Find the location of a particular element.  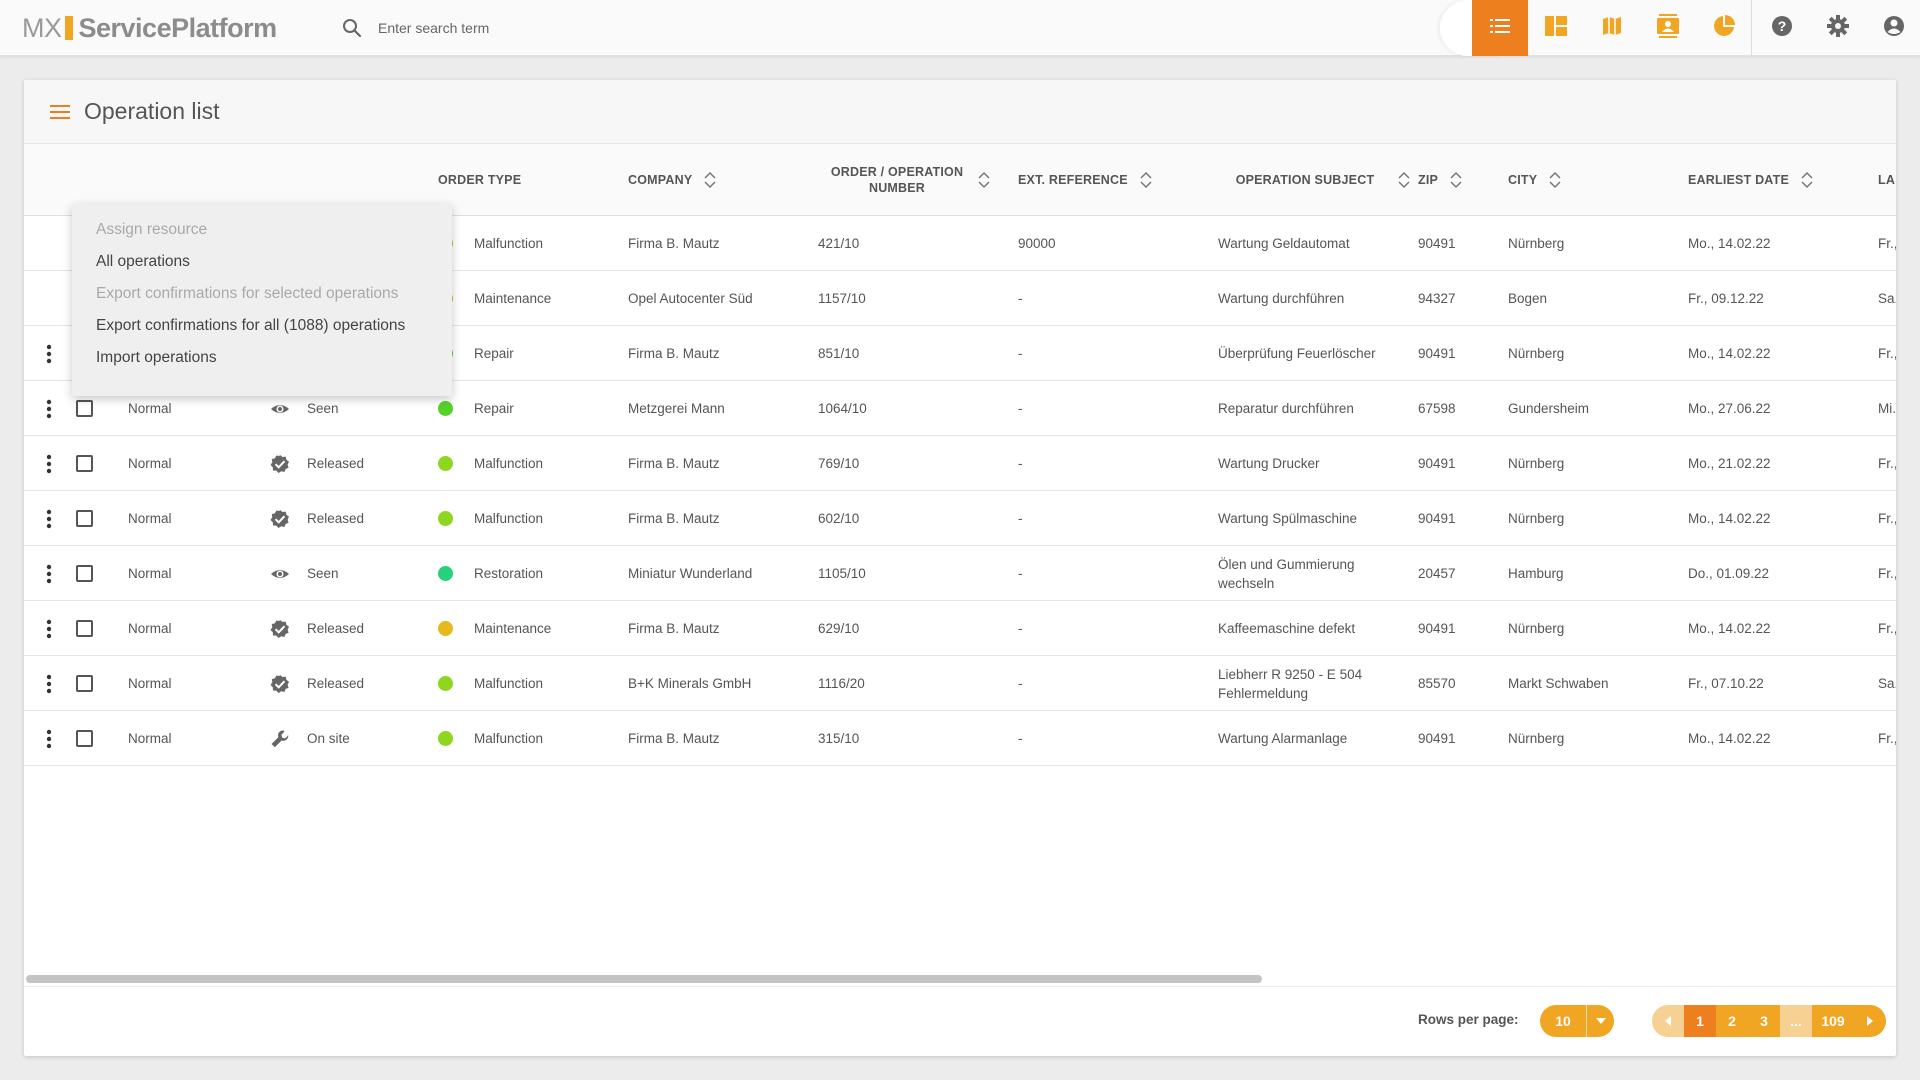

prev-page-button is located at coordinates (1668, 1021).